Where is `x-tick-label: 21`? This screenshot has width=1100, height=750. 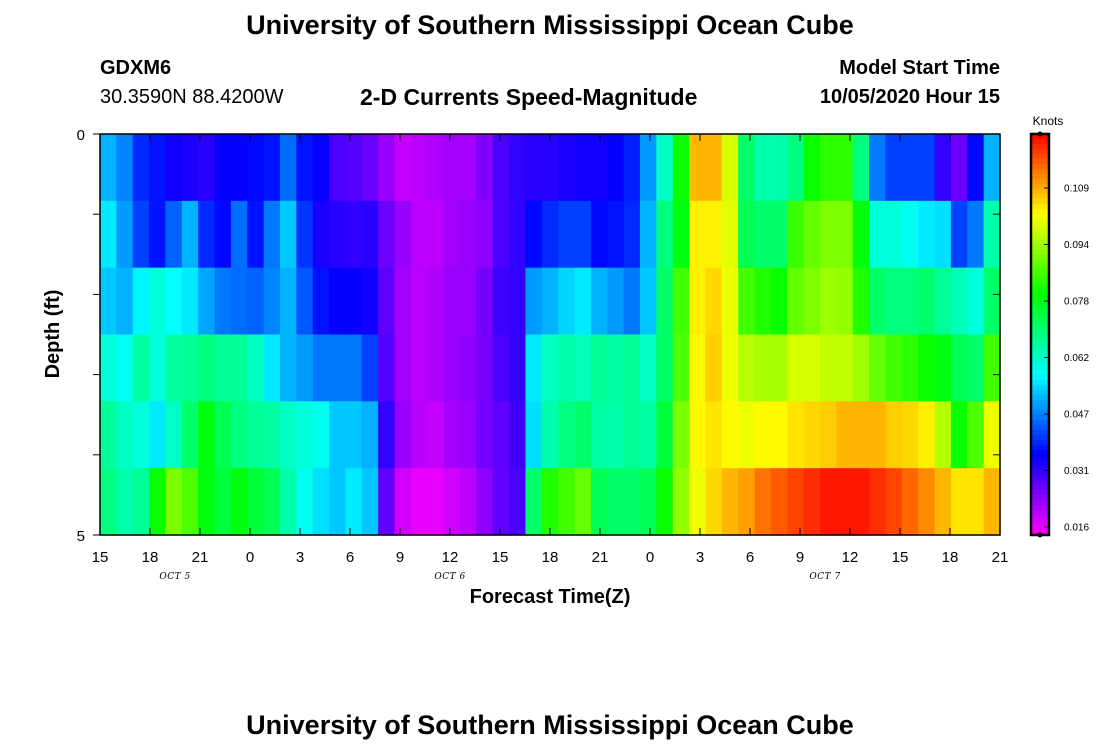
x-tick-label: 21 is located at coordinates (200, 557).